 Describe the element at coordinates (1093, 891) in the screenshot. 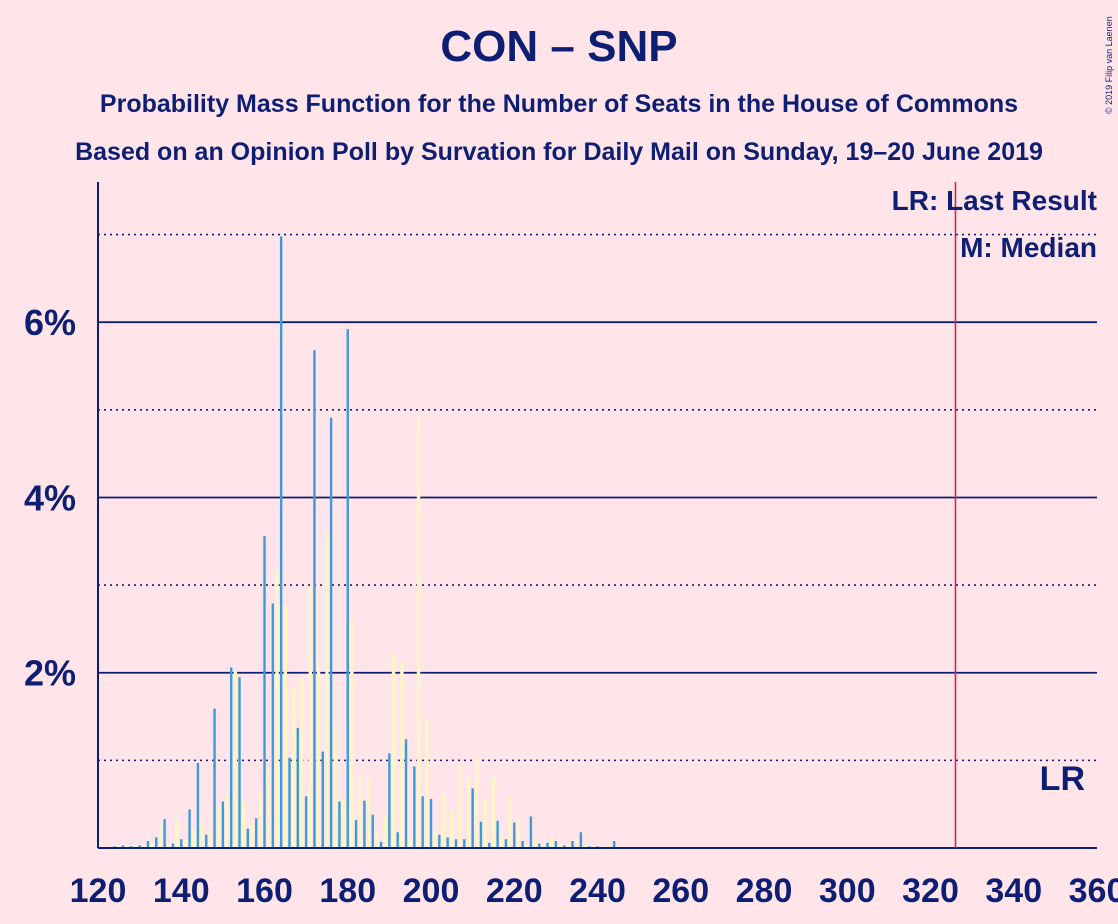

I see `x-tick-label: 360` at that location.